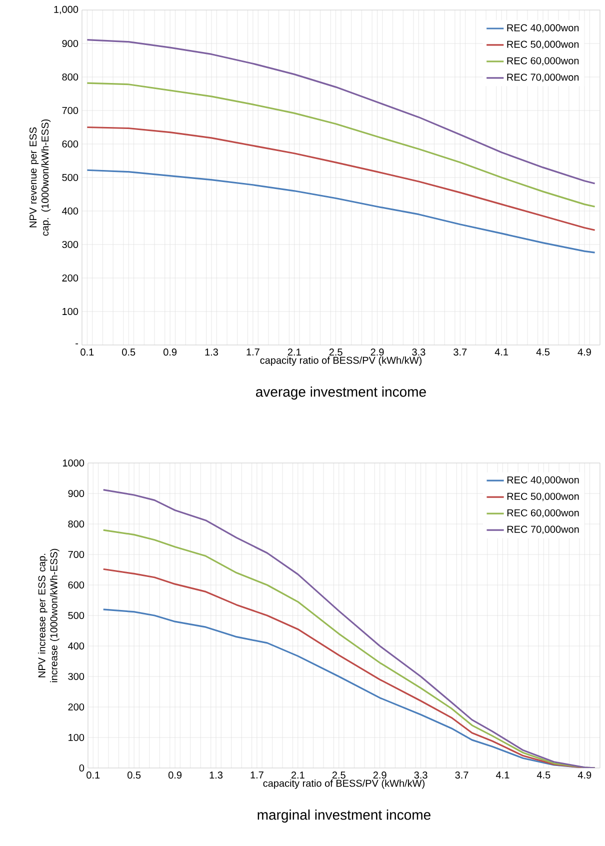 The height and width of the screenshot is (846, 605). I want to click on text: average investment income, so click(341, 393).